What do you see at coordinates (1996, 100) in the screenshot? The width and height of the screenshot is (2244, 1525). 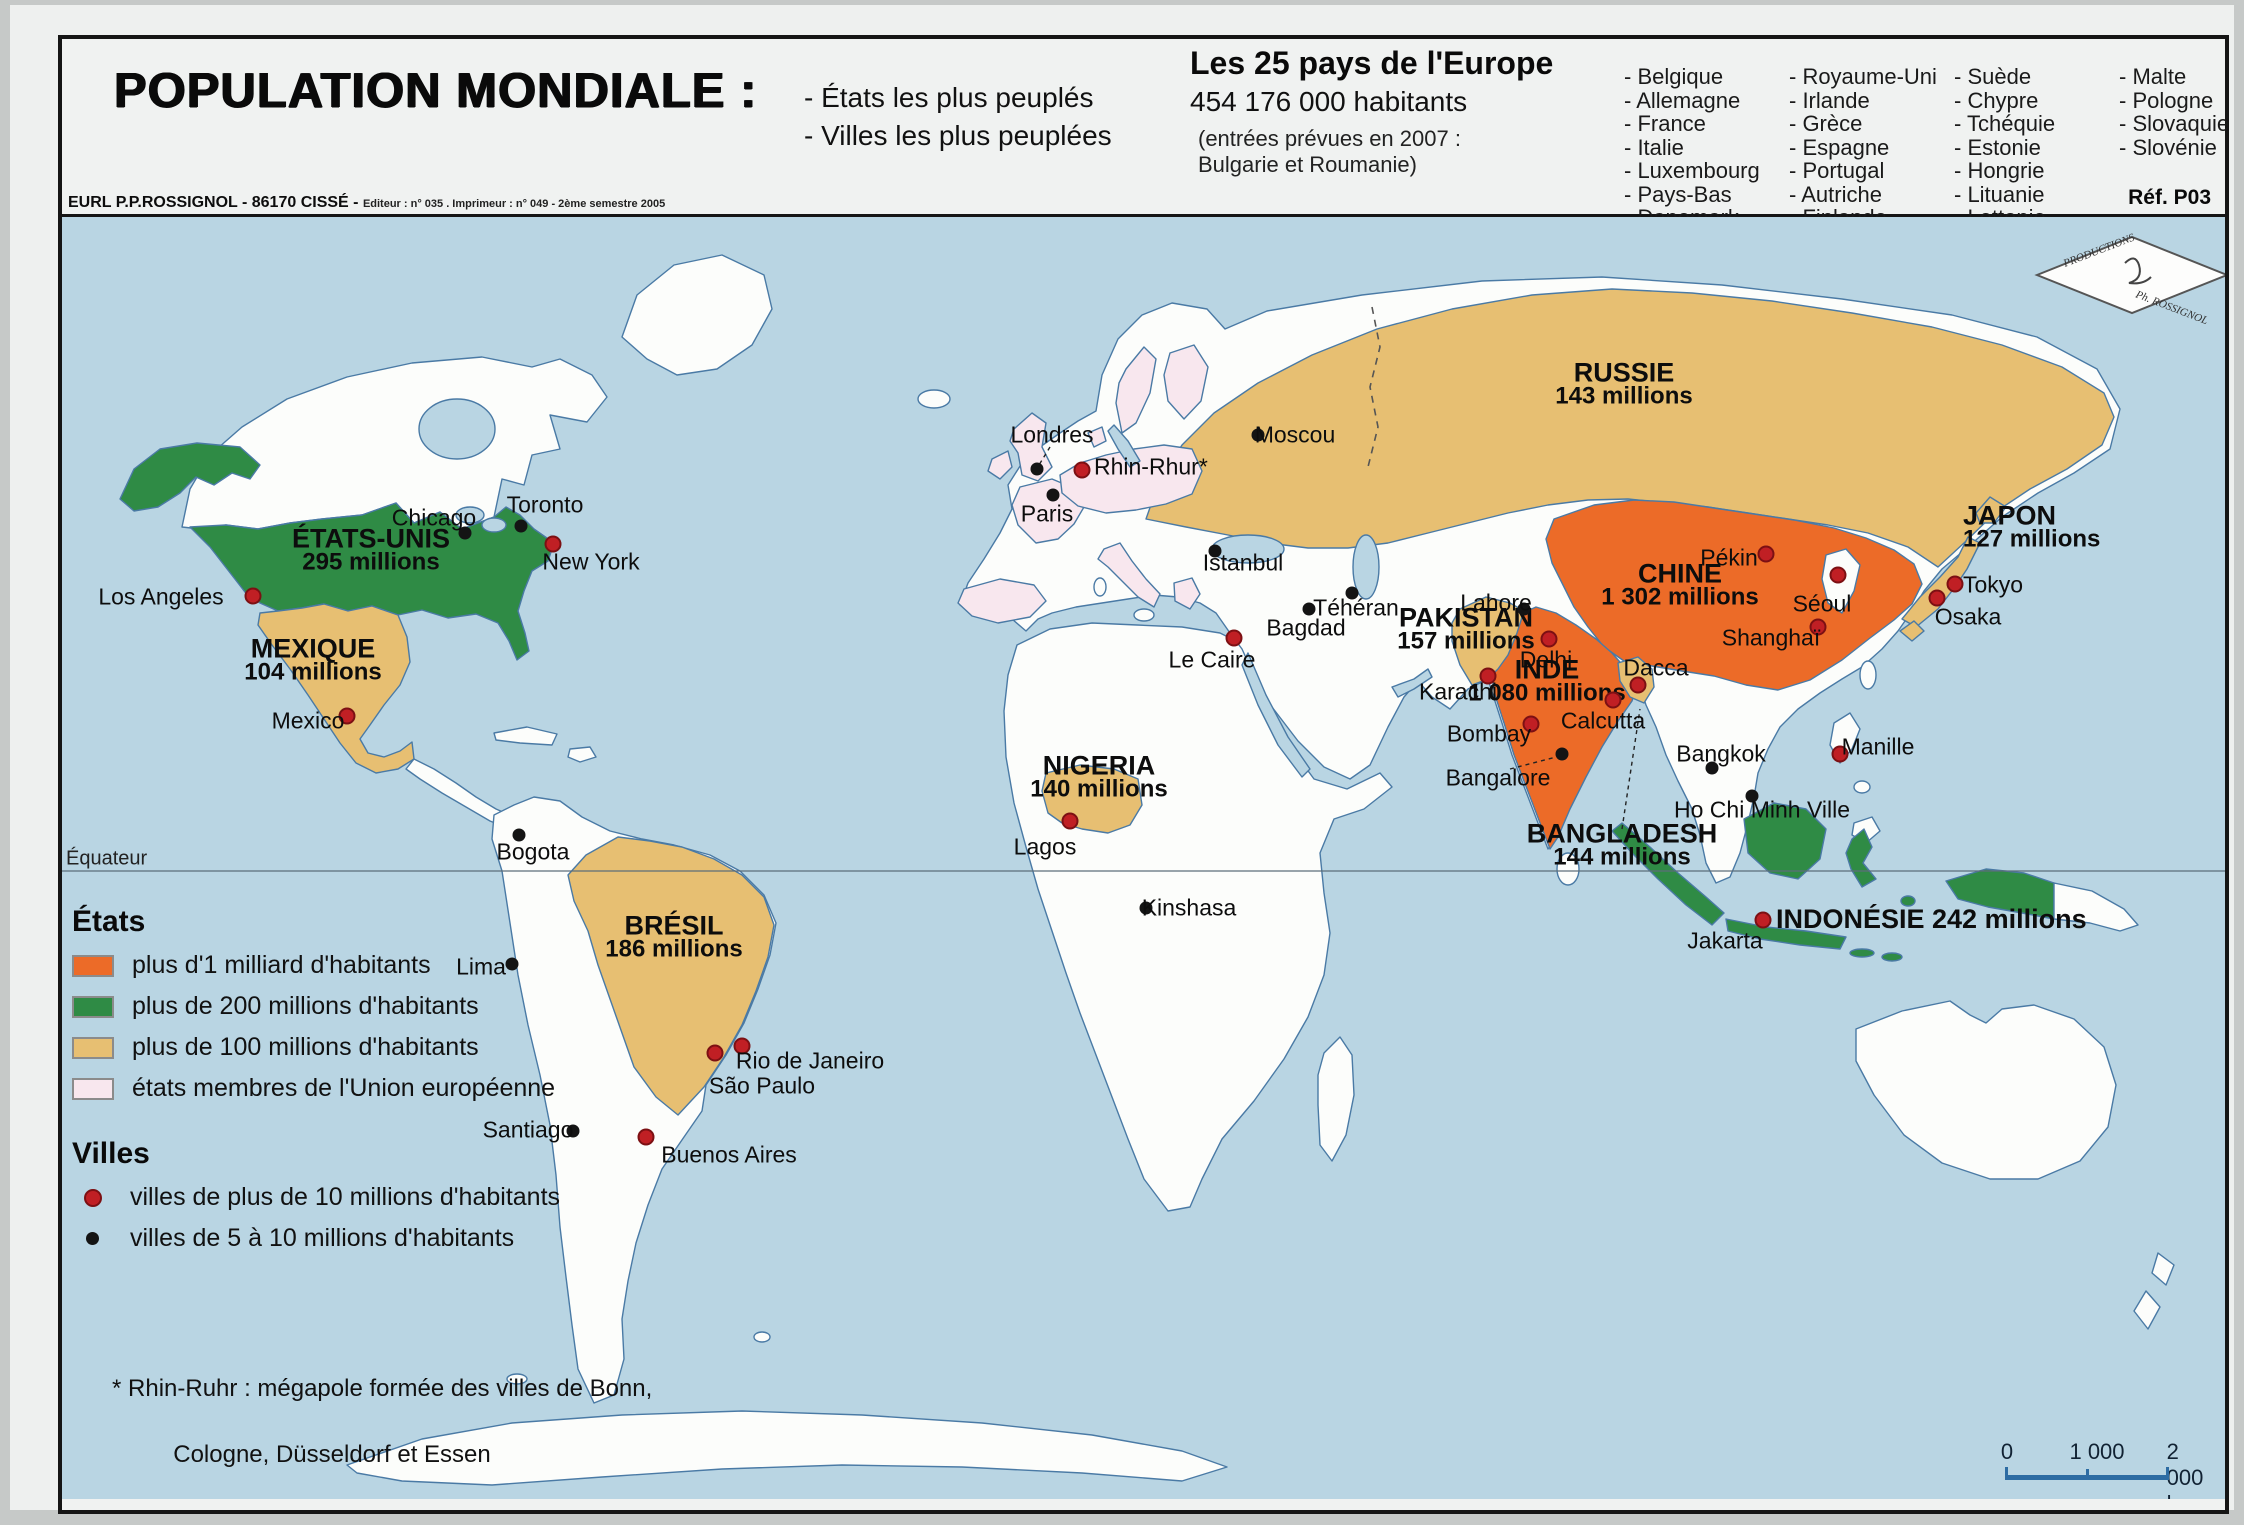 I see `europe-country-item: - Chypre` at bounding box center [1996, 100].